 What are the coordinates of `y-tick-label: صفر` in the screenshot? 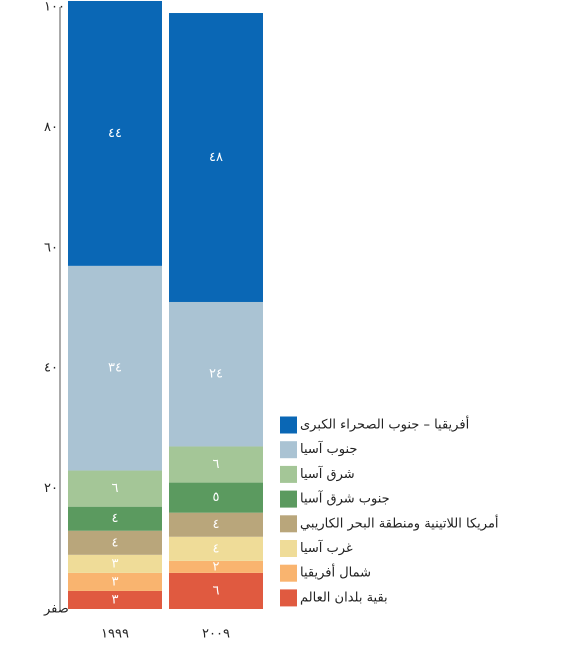 It's located at (56, 609).